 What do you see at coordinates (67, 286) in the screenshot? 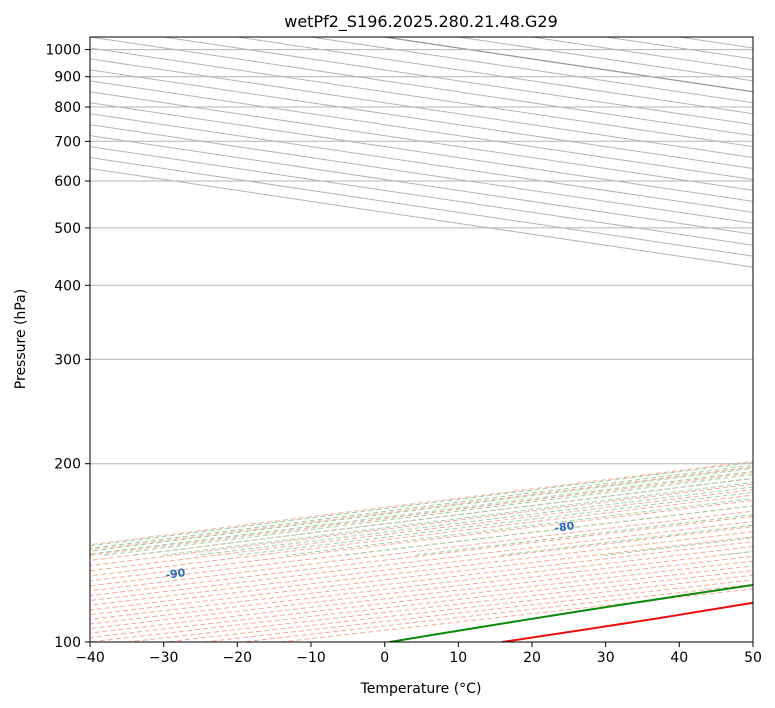
I see `y-tick-label: 400` at bounding box center [67, 286].